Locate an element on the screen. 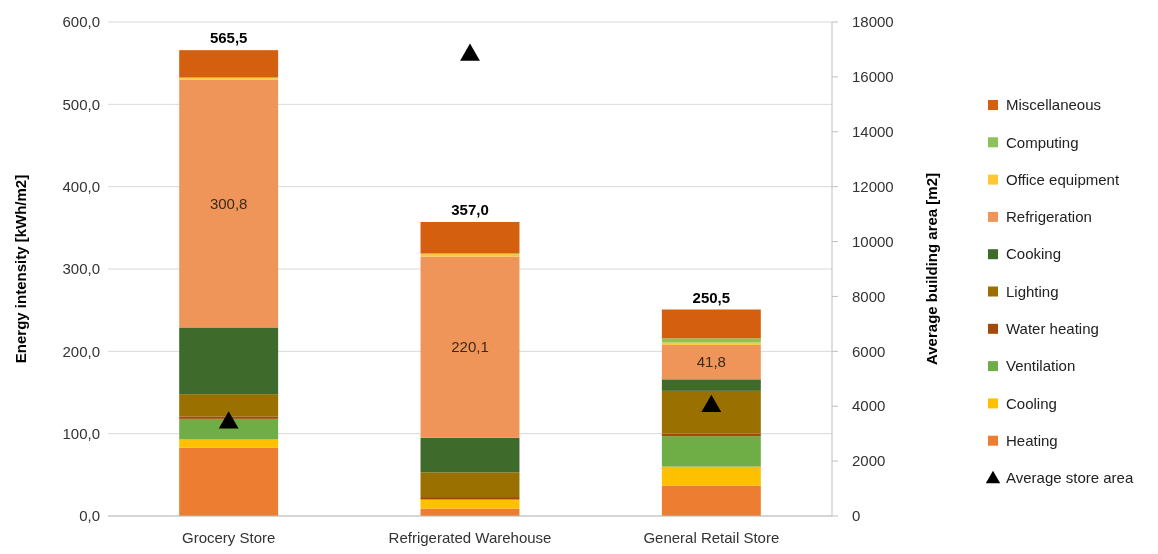 The height and width of the screenshot is (554, 1158). data-label: 41,8 is located at coordinates (711, 362).